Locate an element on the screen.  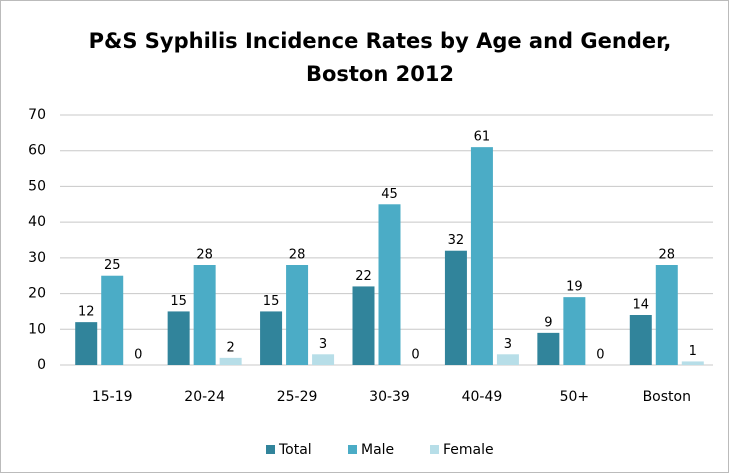
legend-label: Female is located at coordinates (468, 450).